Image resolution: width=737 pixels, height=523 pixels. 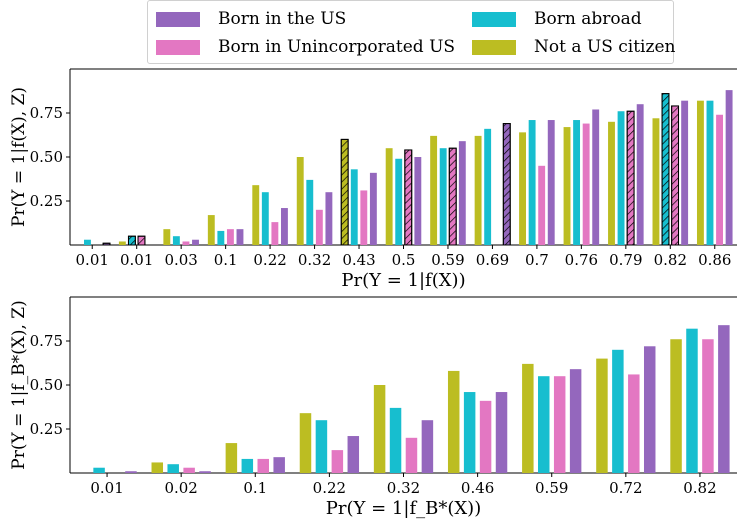 I want to click on x-axis-label: Pr(Y = 1|f_B*(X)), so click(x=403, y=508).